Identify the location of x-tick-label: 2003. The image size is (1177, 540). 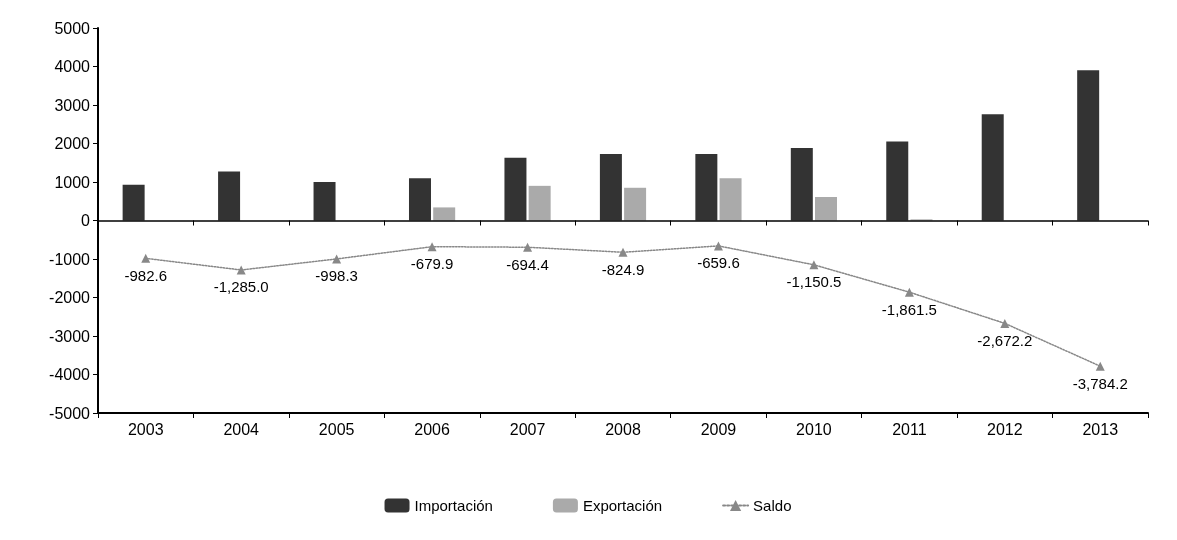
(145, 429).